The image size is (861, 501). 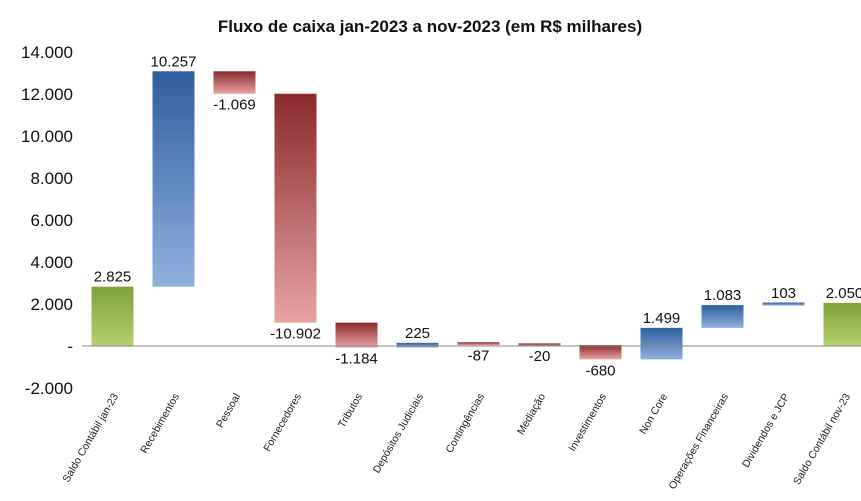 What do you see at coordinates (91, 437) in the screenshot?
I see `x-tick-label: Saldo Contábil jan-23` at bounding box center [91, 437].